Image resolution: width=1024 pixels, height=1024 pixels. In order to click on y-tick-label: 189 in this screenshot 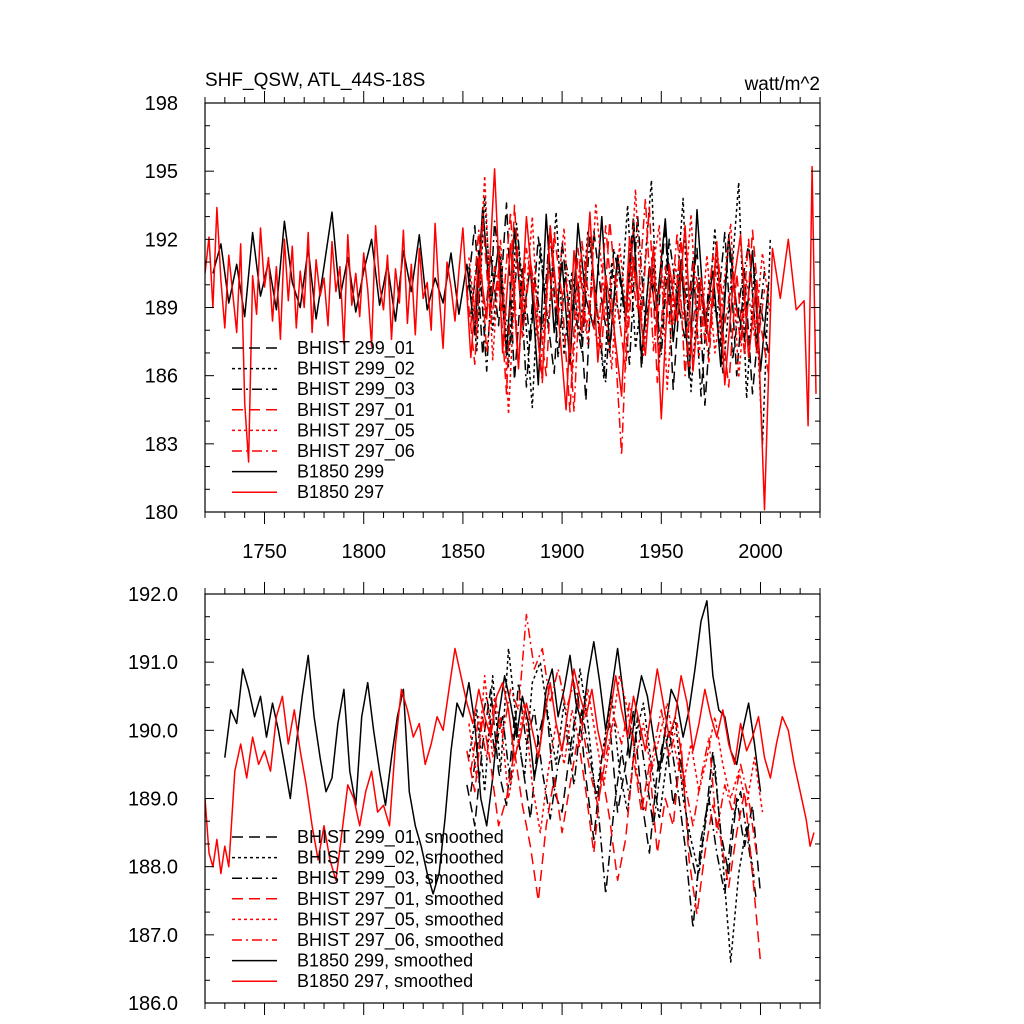, I will do `click(161, 309)`.